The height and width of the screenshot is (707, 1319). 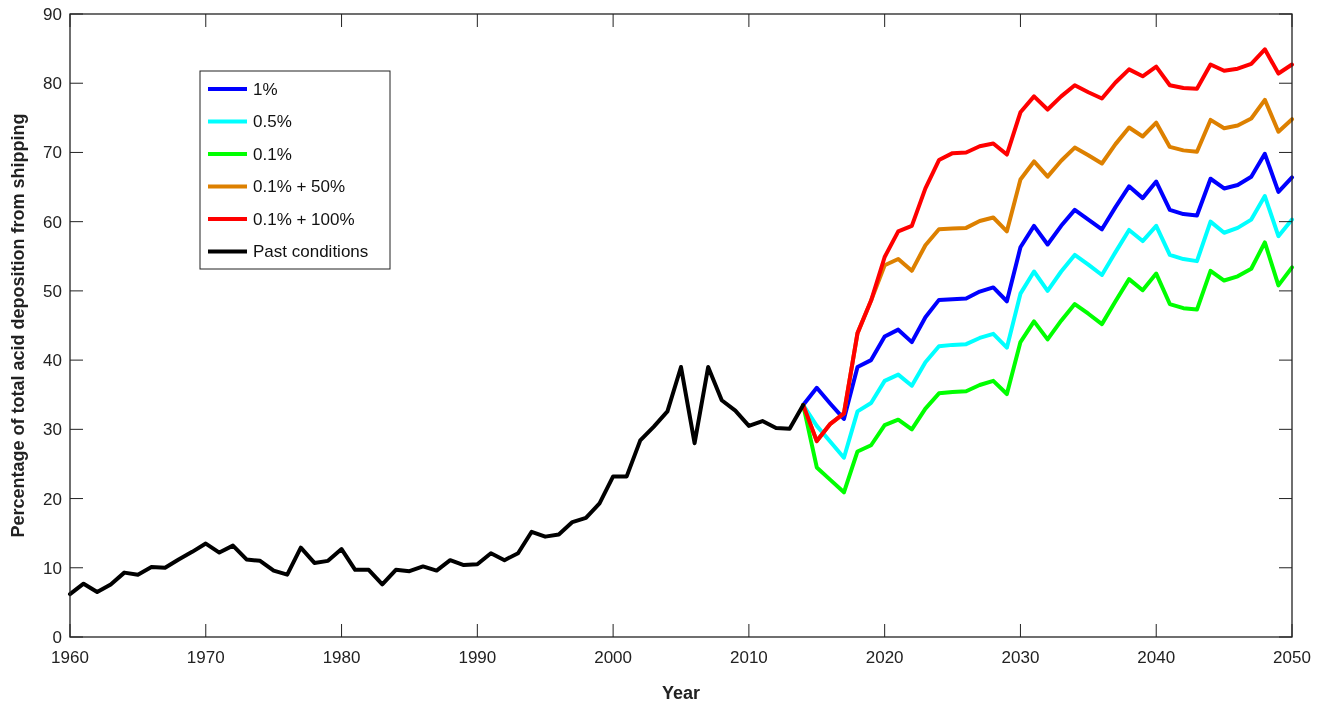 What do you see at coordinates (1020, 657) in the screenshot?
I see `x-tick-label: 2030` at bounding box center [1020, 657].